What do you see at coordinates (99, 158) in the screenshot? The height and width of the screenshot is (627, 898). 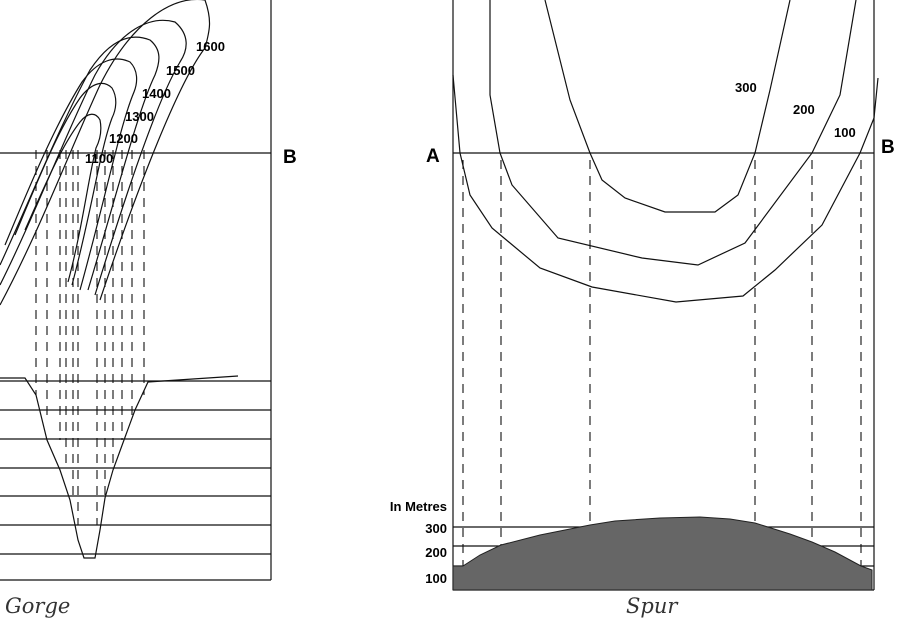 I see `gorge-contour-label-1100: 1100` at bounding box center [99, 158].